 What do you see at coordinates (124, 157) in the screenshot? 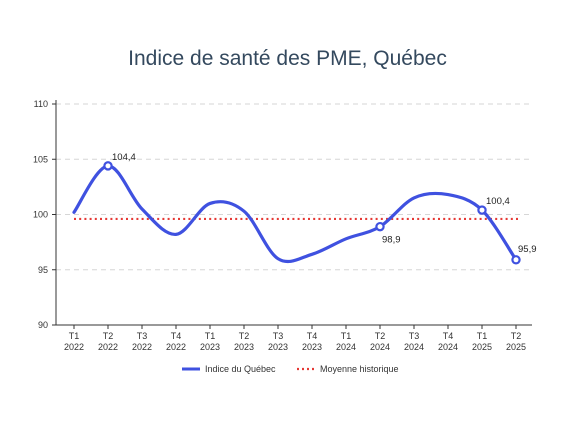
I see `data-label: 104,4` at bounding box center [124, 157].